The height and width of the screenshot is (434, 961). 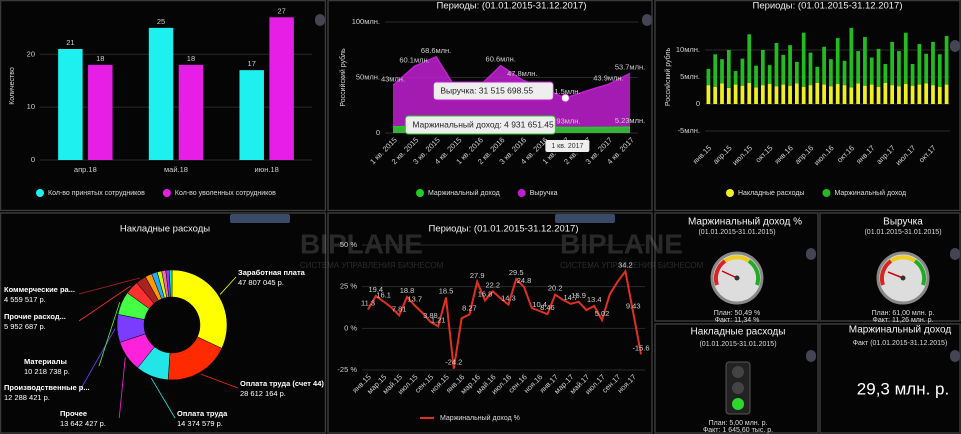 I want to click on data-label: 17, so click(x=252, y=63).